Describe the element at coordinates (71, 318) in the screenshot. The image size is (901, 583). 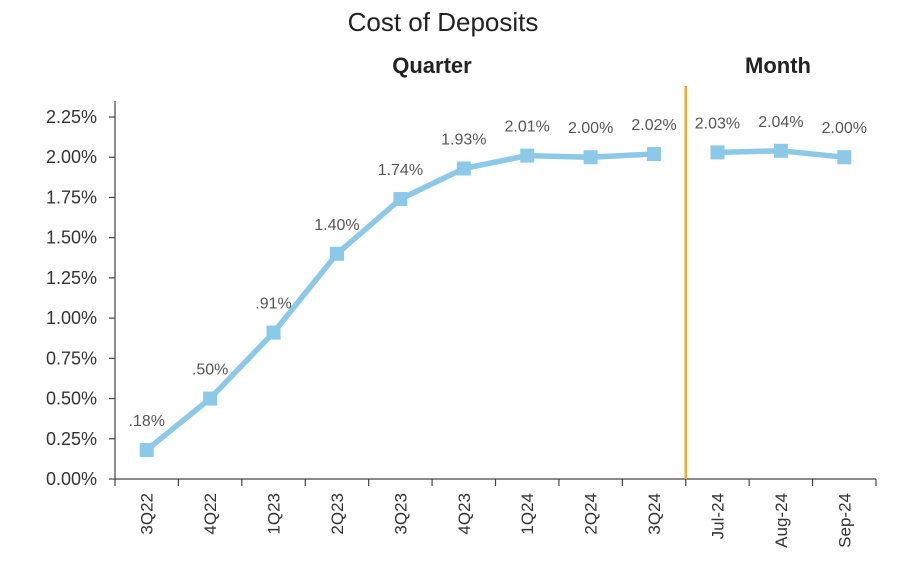
I see `y-tick-label: 1.00%` at that location.